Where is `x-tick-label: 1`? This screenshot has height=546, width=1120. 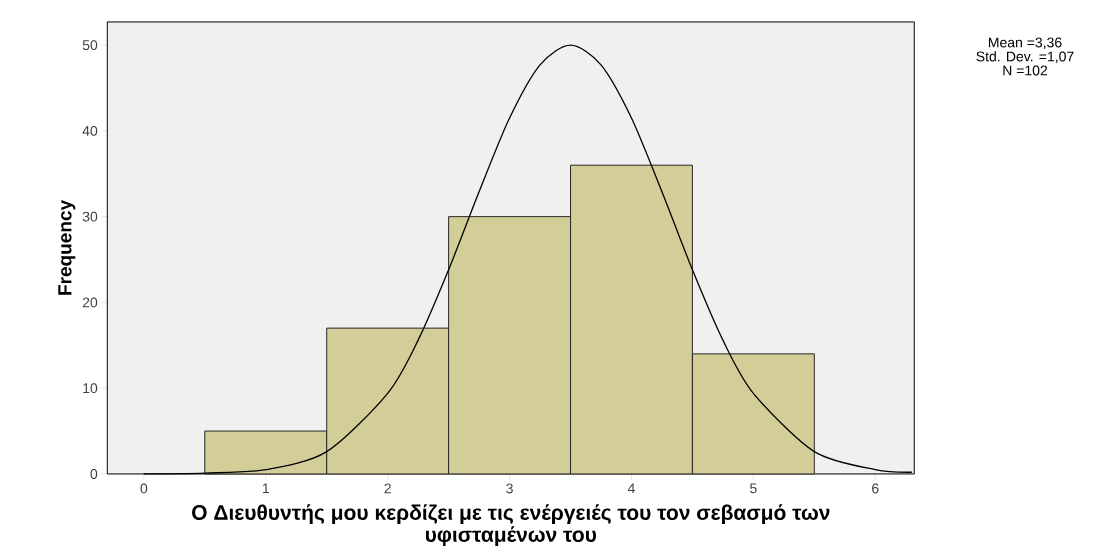
x-tick-label: 1 is located at coordinates (265, 488).